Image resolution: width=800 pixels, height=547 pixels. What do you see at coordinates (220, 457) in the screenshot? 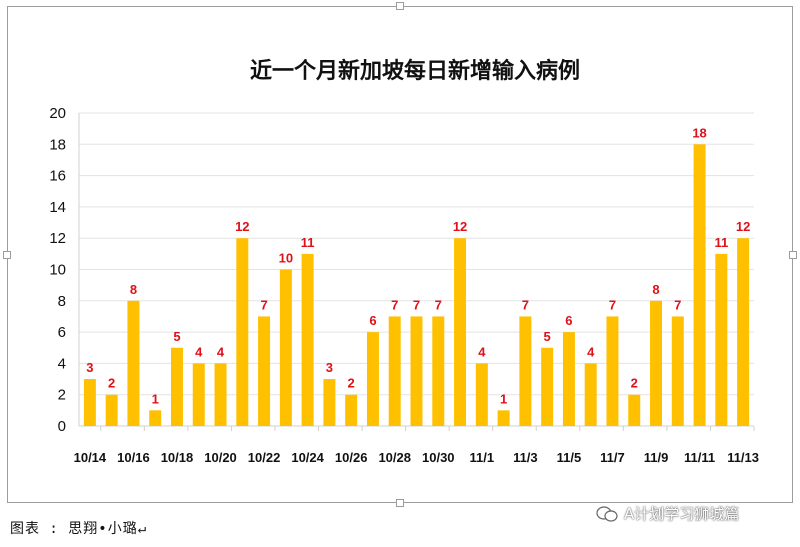
I see `x-tick-label: 10/20` at bounding box center [220, 457].